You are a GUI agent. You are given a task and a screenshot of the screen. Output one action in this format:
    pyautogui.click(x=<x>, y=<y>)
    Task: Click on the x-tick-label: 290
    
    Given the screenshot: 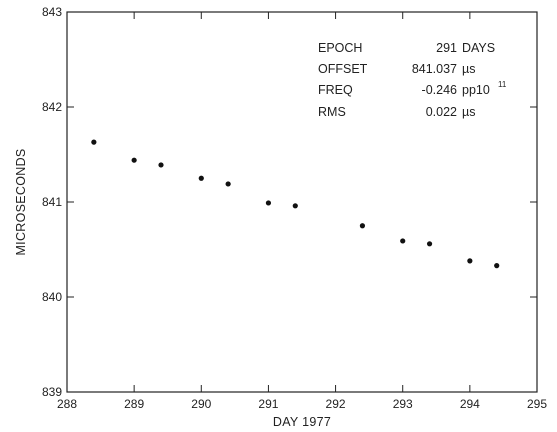 What is the action you would take?
    pyautogui.click(x=201, y=404)
    